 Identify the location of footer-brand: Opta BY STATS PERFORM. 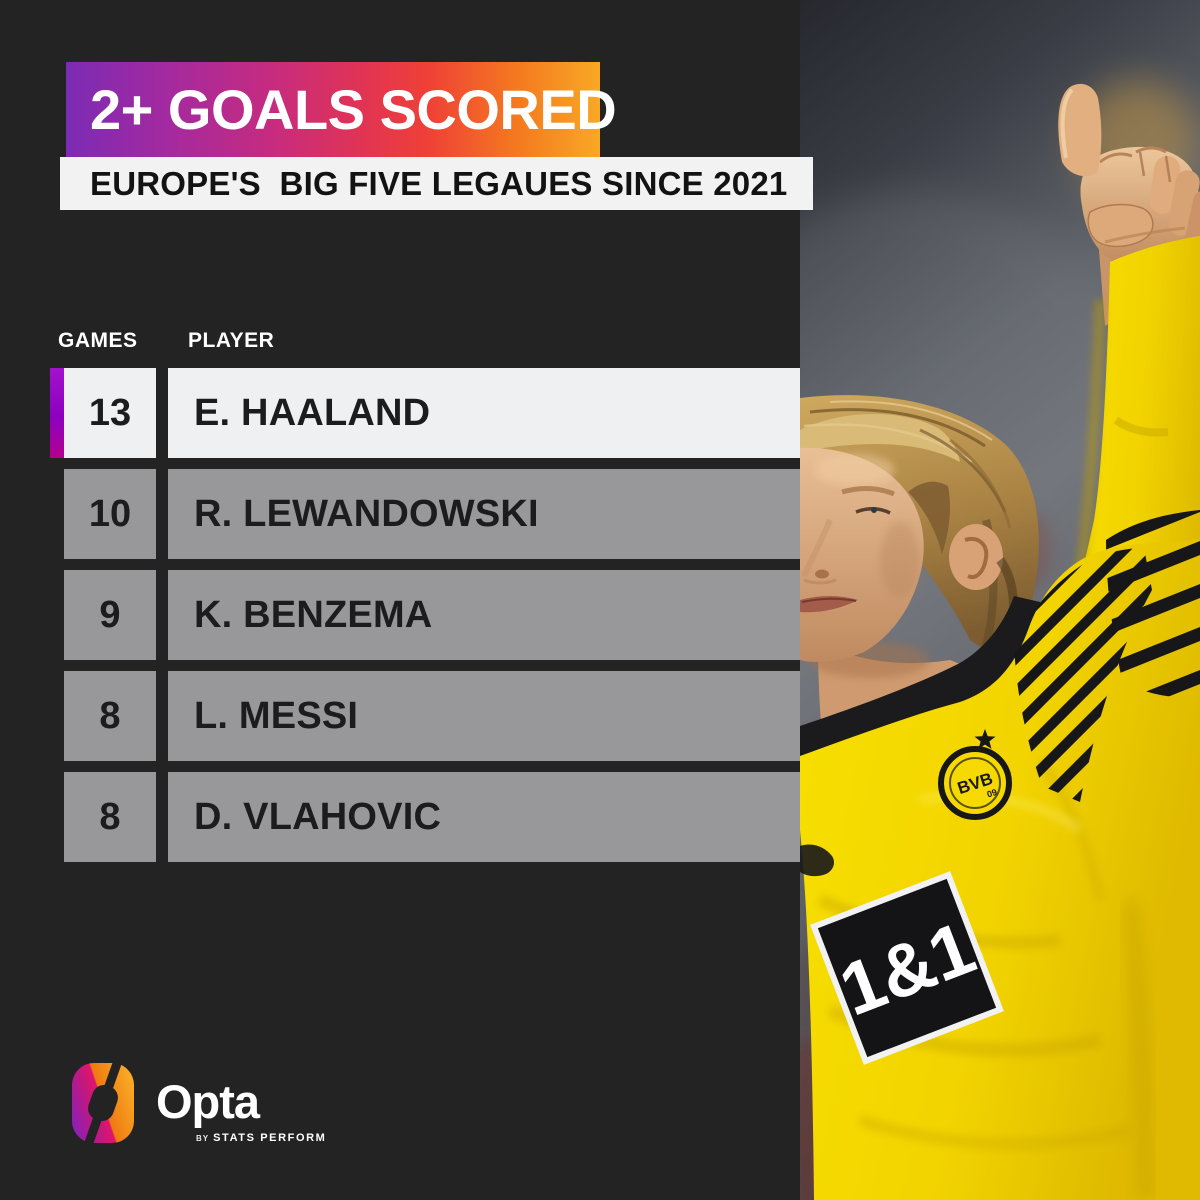
(199, 1103).